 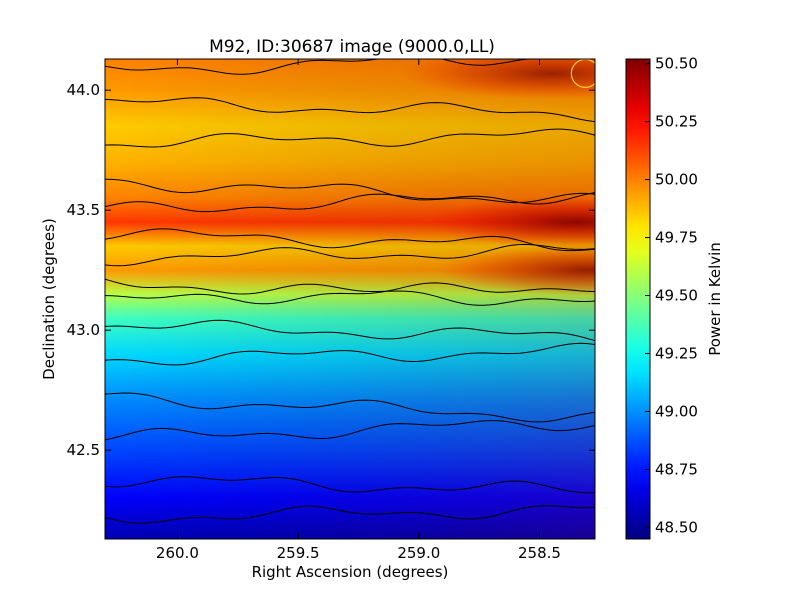 I want to click on colorbar-tick-label: 49.25, so click(x=676, y=353).